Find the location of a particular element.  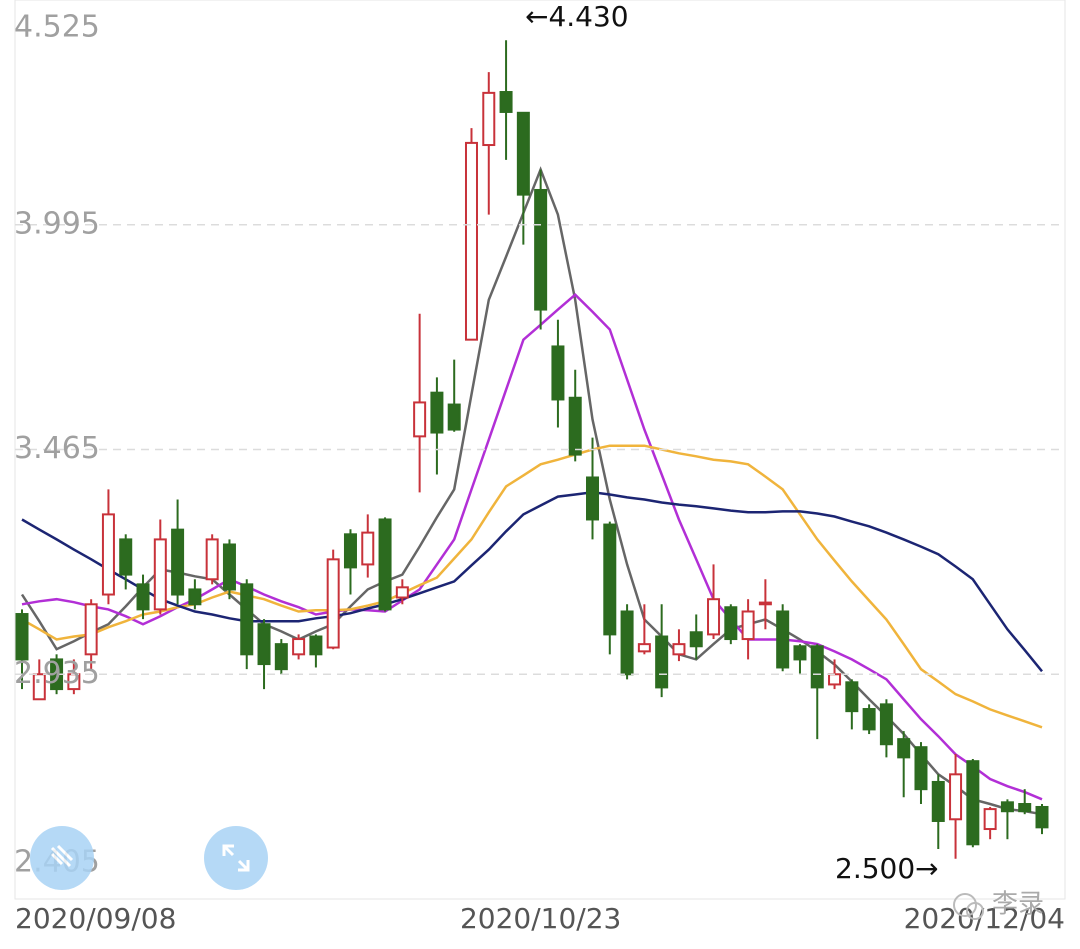

annotation: 2.500→ is located at coordinates (887, 868).